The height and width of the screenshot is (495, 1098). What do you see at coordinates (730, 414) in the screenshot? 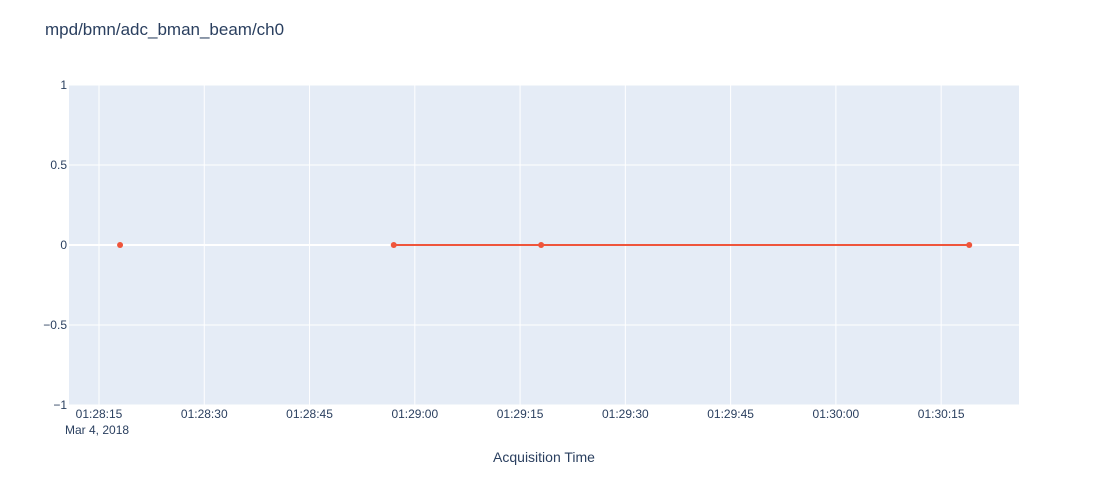
I see `x-tick-label: 01:29:45` at bounding box center [730, 414].